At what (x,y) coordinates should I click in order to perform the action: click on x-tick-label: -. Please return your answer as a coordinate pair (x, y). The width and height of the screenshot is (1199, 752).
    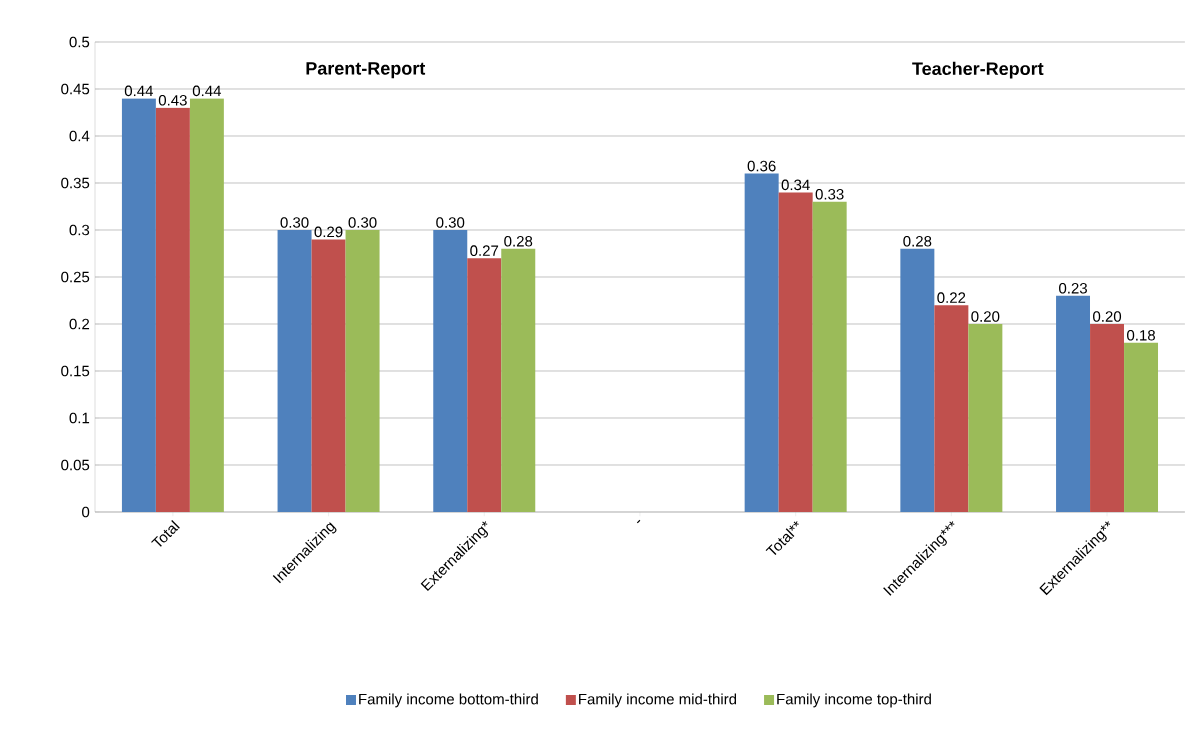
    Looking at the image, I should click on (638, 521).